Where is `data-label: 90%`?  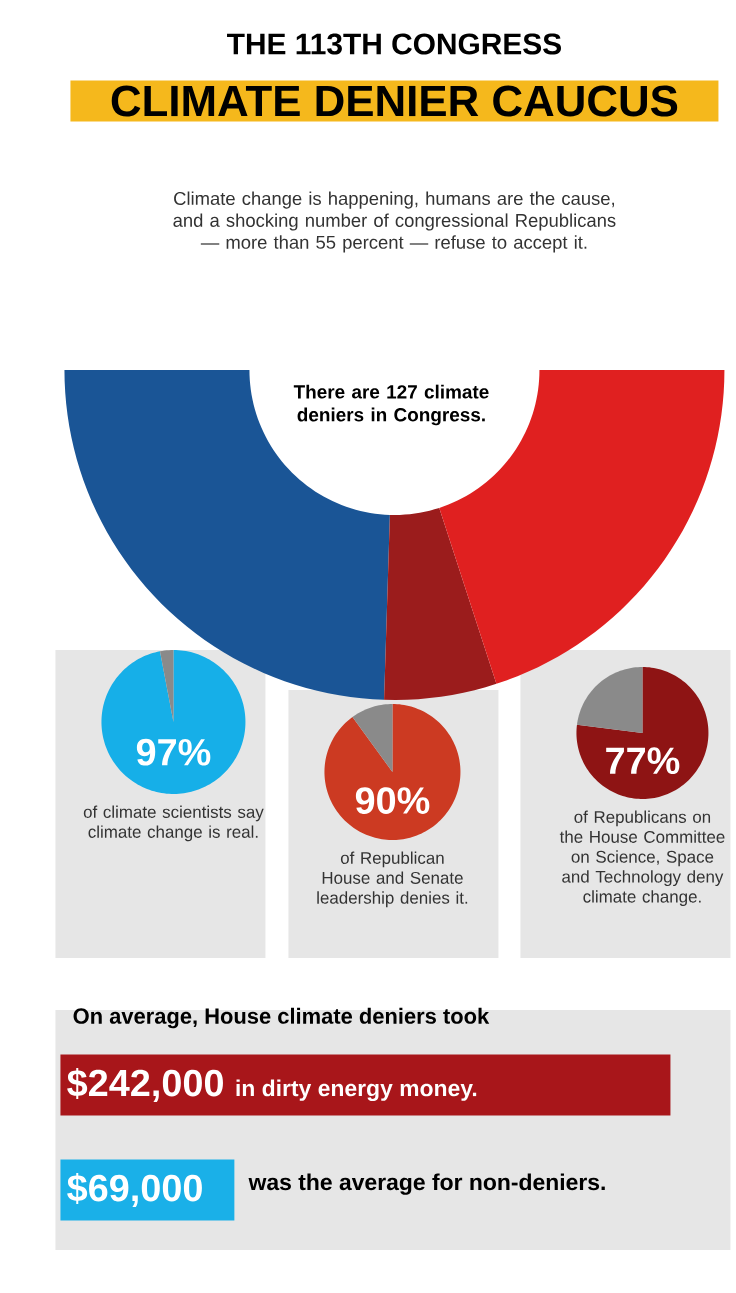
data-label: 90% is located at coordinates (392, 800).